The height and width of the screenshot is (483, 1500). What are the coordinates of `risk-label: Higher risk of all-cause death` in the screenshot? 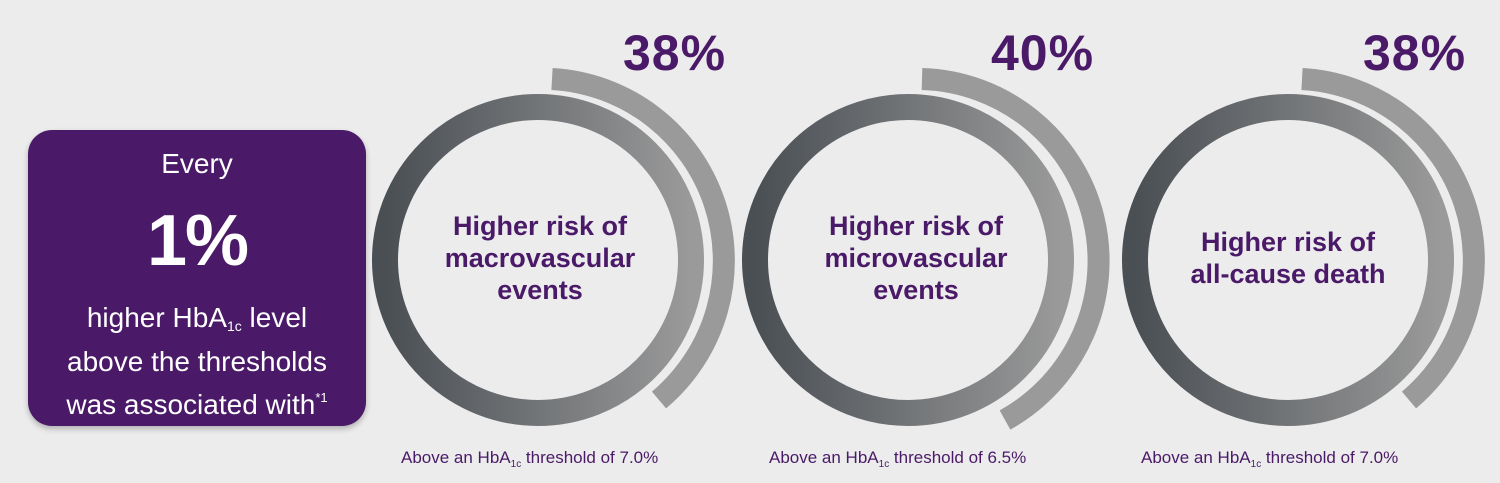 It's located at (1288, 258).